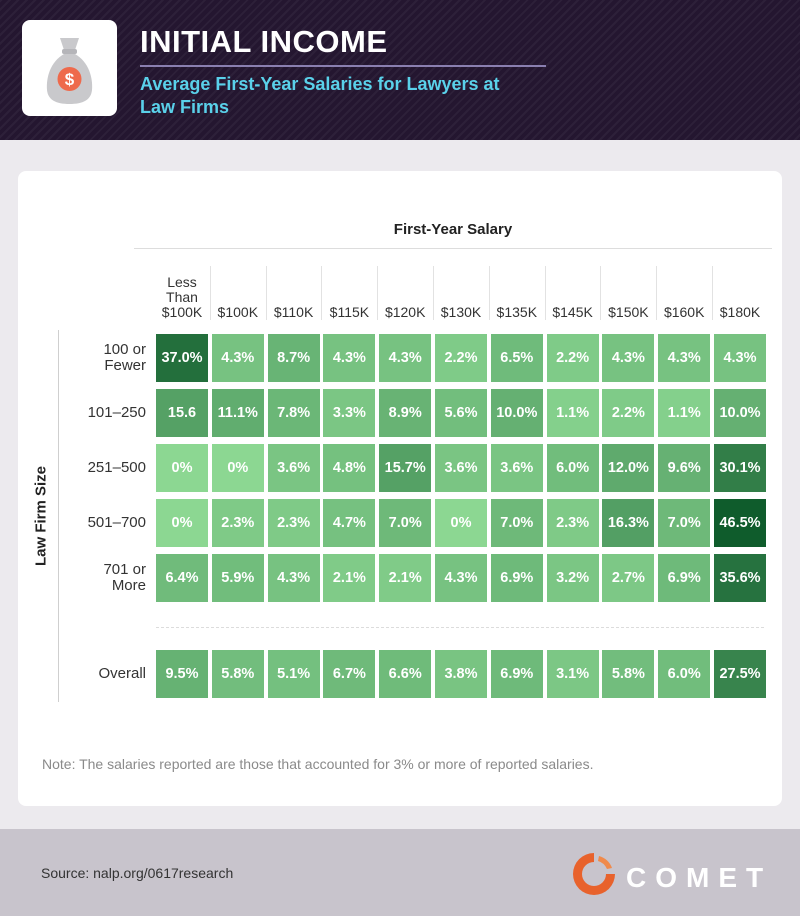  Describe the element at coordinates (405, 468) in the screenshot. I see `heatmap-cell: 15.7%` at that location.